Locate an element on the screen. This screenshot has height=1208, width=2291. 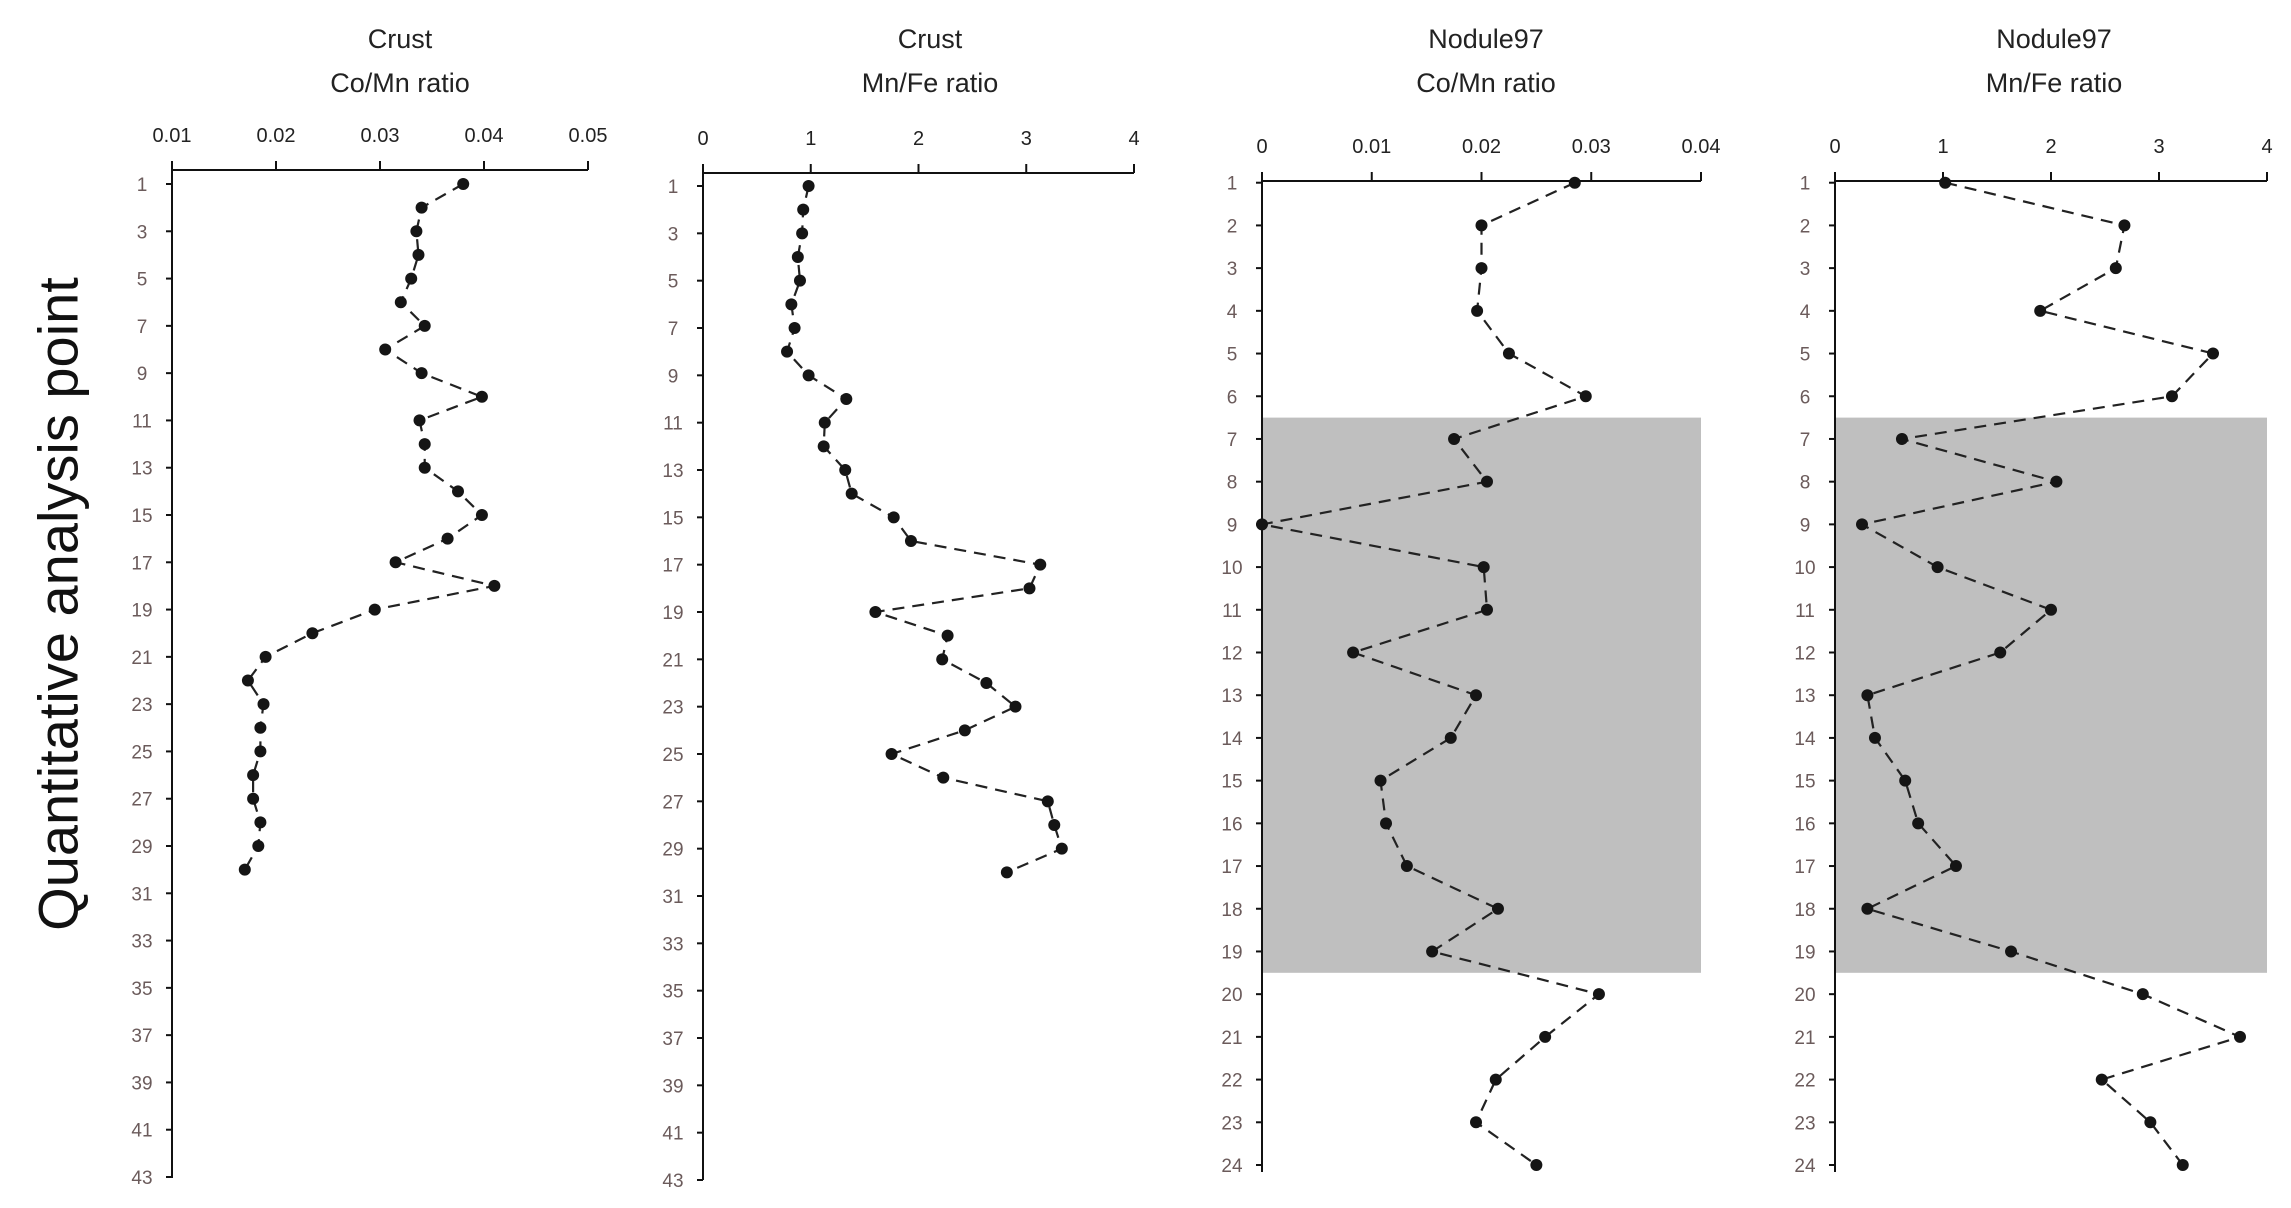
panel-4-title-line2: Mn/Fe ratio is located at coordinates (2054, 83).